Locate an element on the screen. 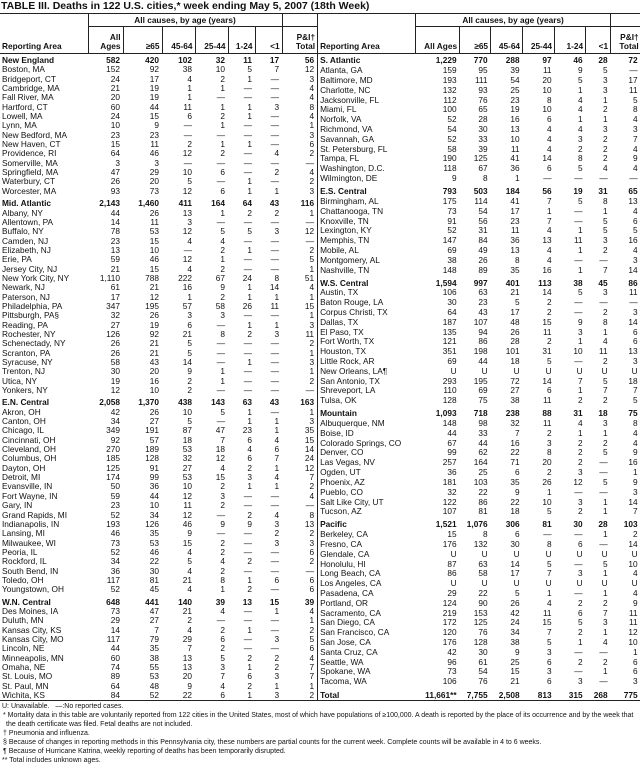 The width and height of the screenshot is (640, 769). reporting-area-cell: Buffalo, NY is located at coordinates (23, 232).